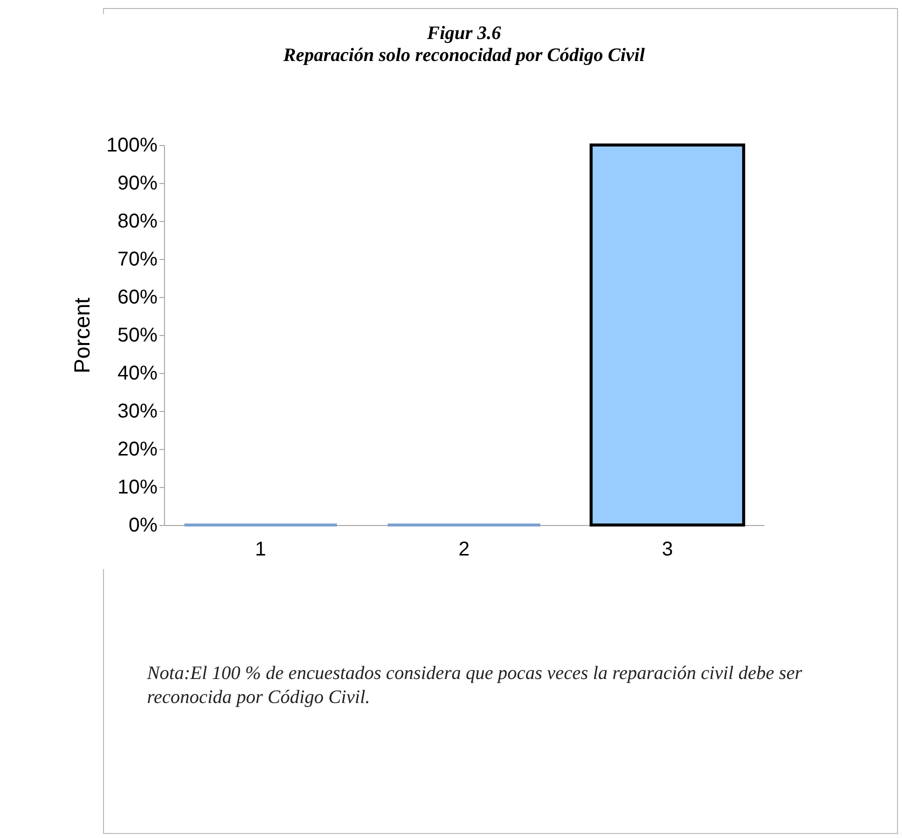  I want to click on y-tick-label: 60%, so click(137, 297).